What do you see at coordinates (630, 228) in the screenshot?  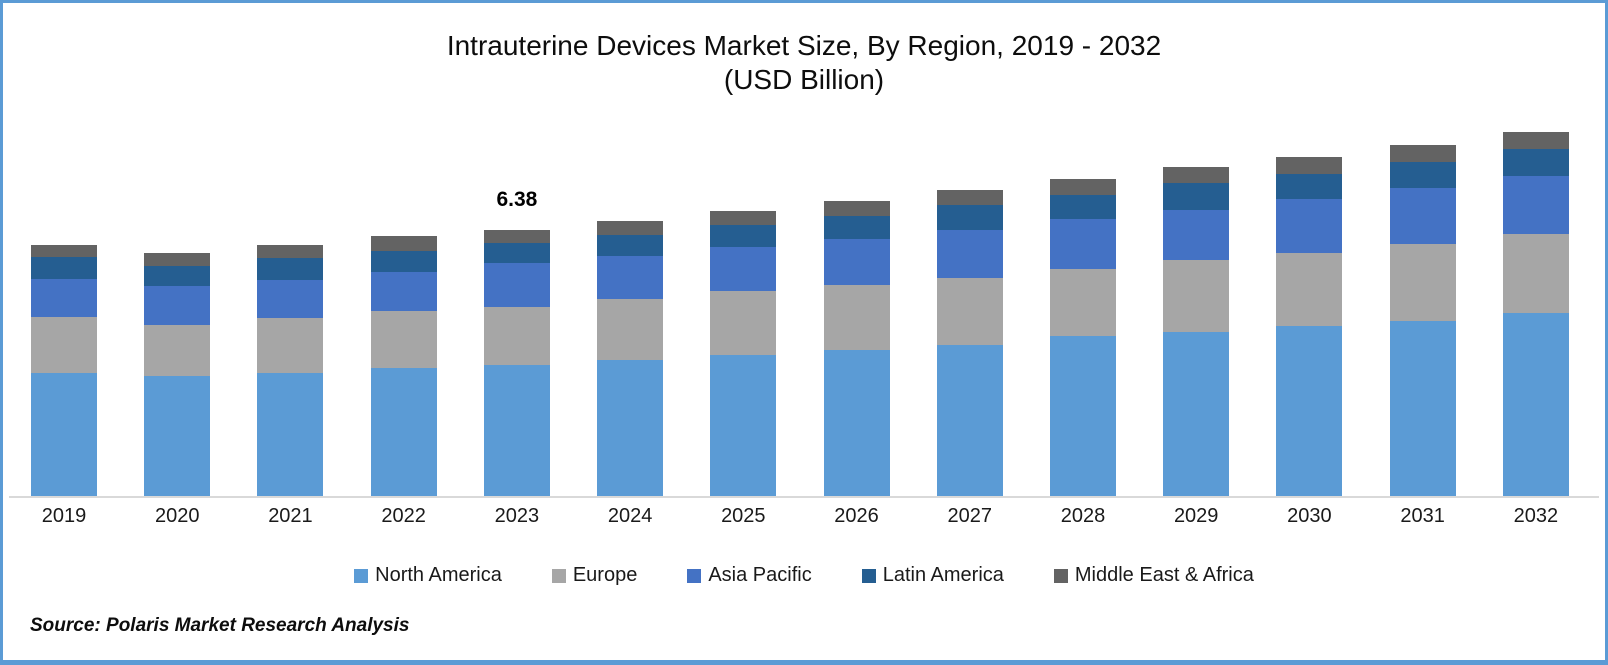 I see `bar-segment-2024-middle-east-africa` at bounding box center [630, 228].